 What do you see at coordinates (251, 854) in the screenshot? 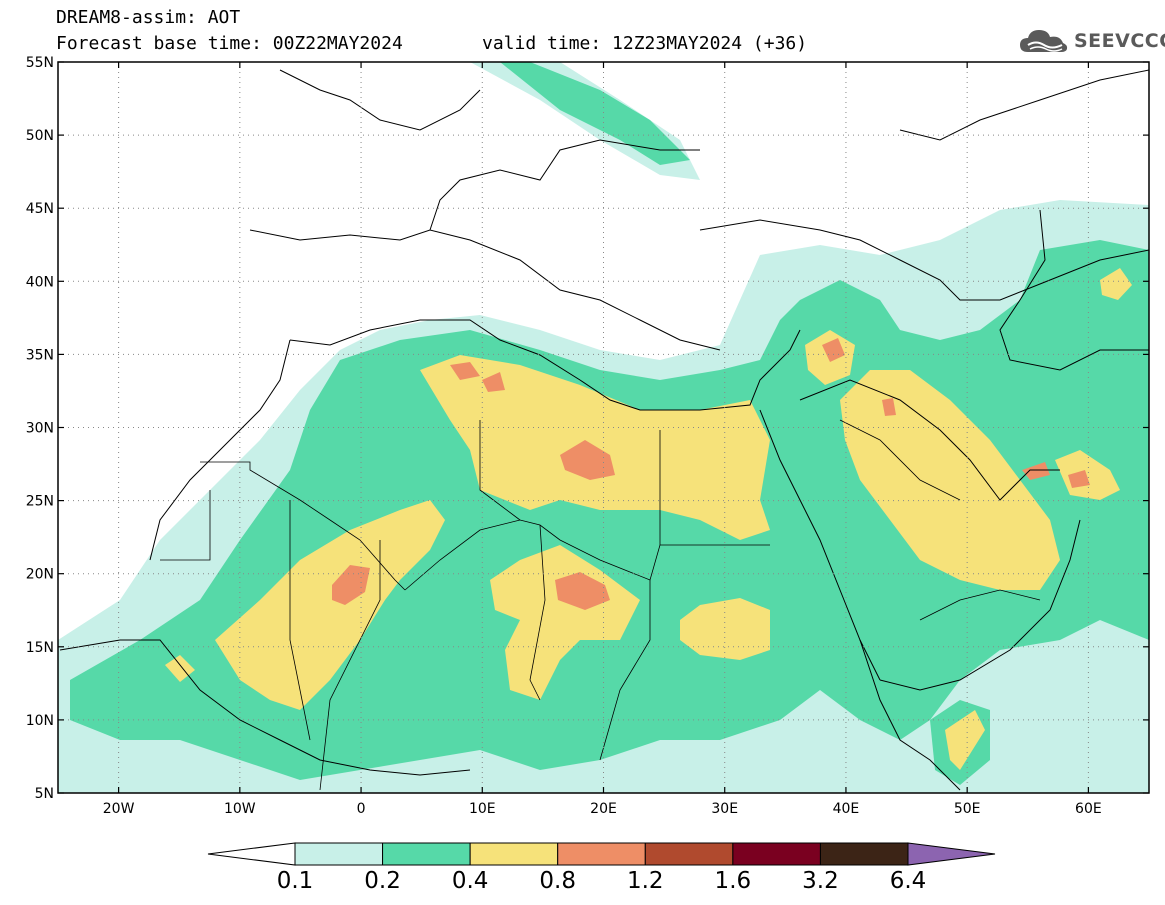
I see `colorbar-min-arrow` at bounding box center [251, 854].